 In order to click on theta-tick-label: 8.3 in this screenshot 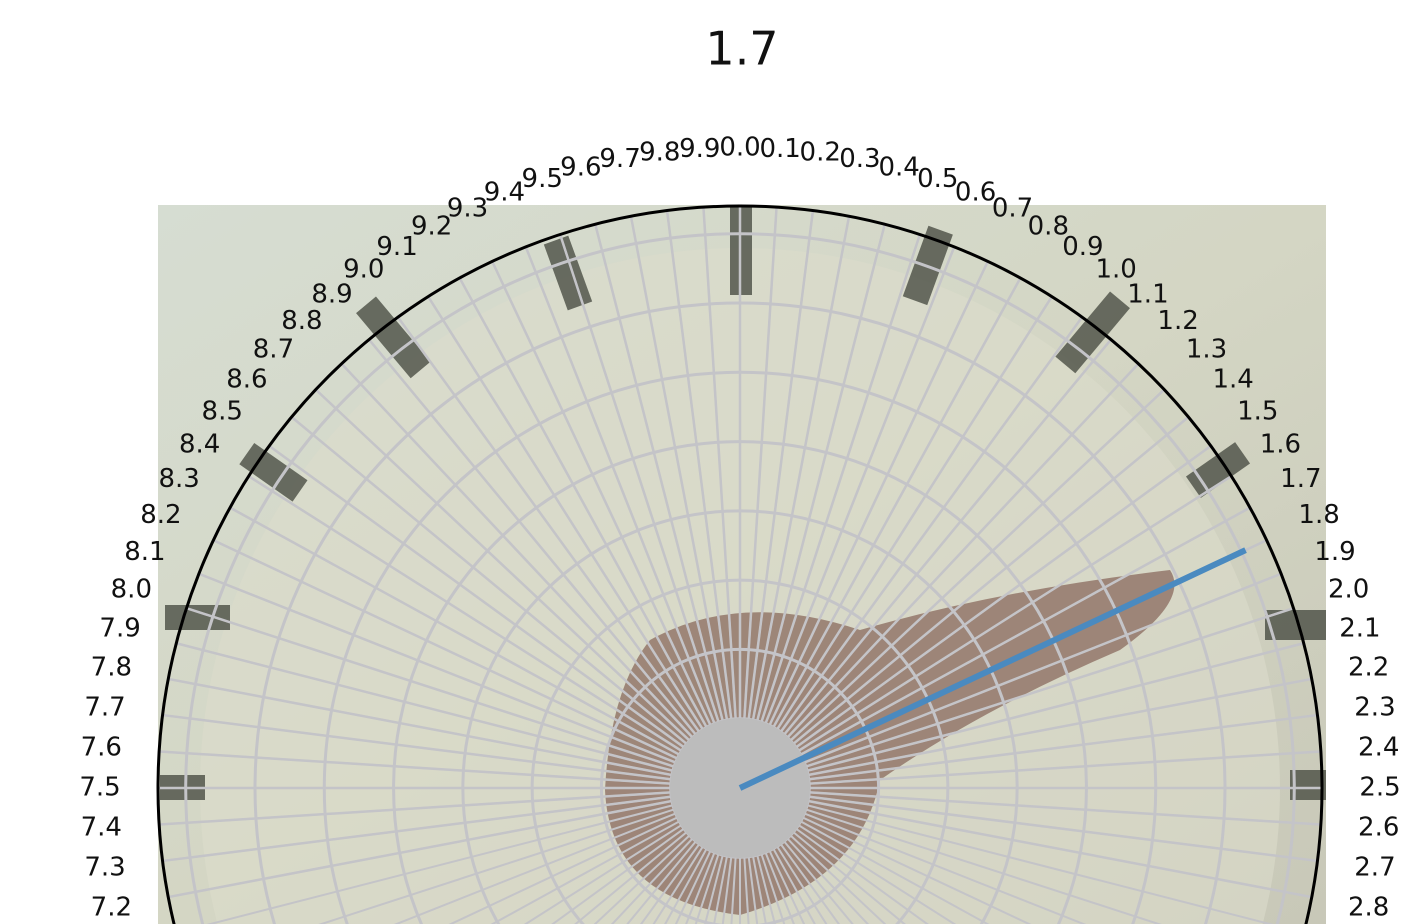, I will do `click(178, 479)`.